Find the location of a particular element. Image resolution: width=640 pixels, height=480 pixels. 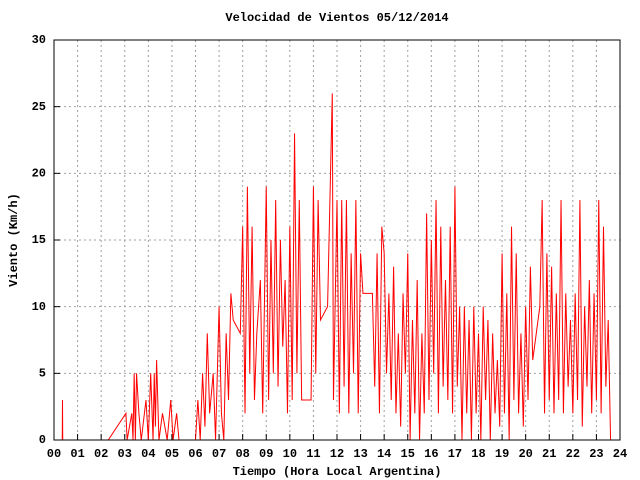

y-tick-label: 0 is located at coordinates (42, 440).